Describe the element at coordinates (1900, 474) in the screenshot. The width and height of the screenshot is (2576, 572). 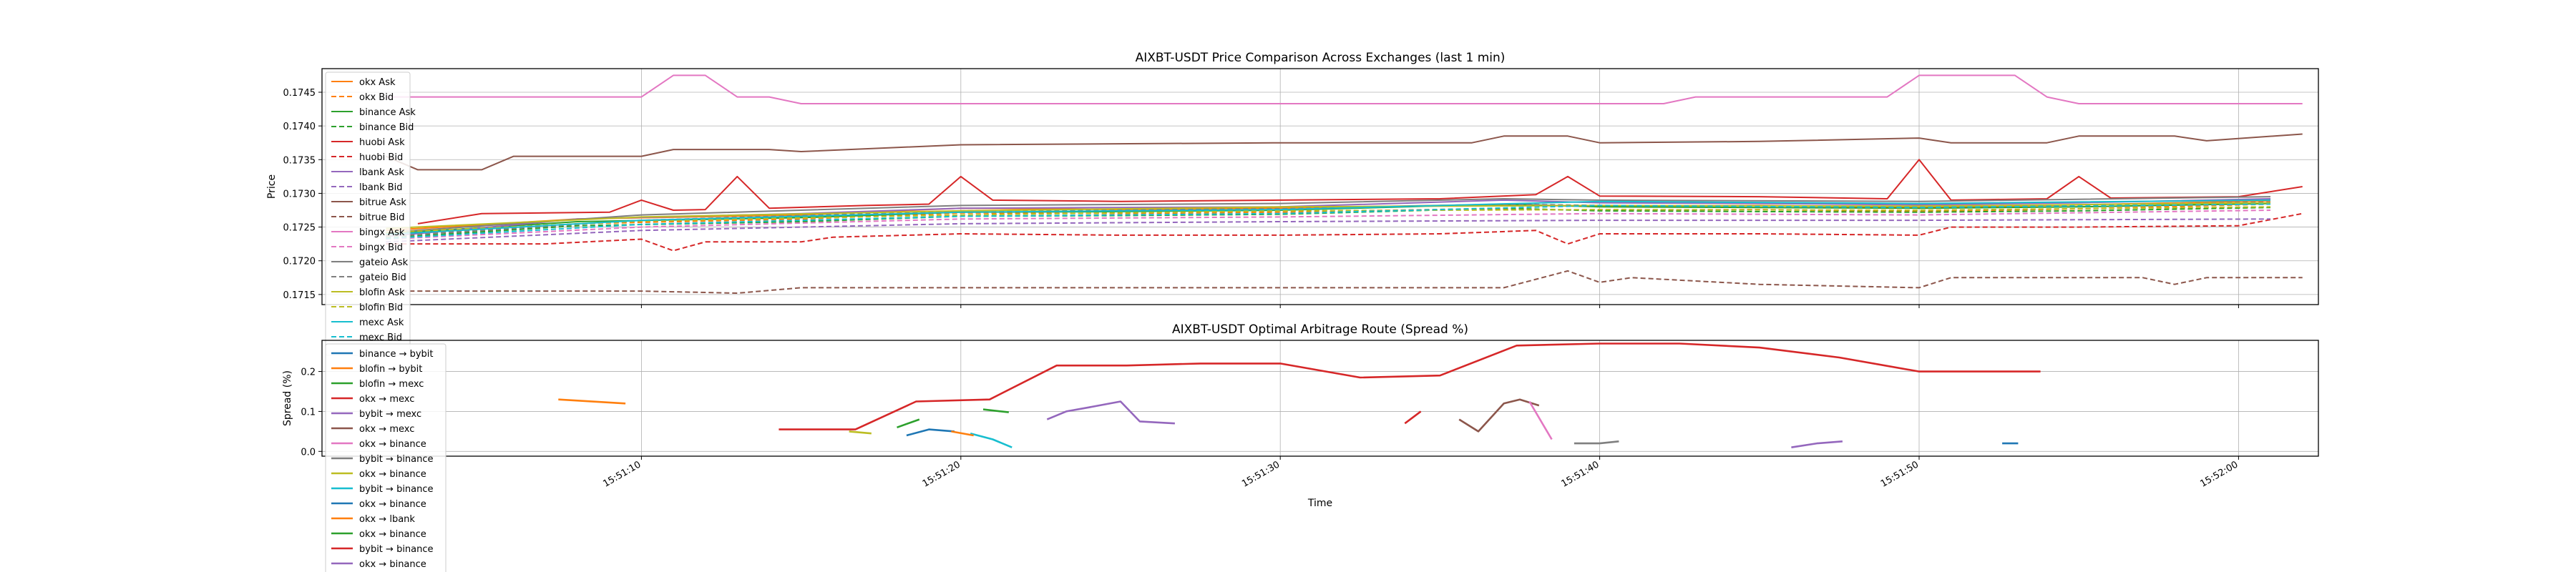
I see `spread-x-tick-label: 15:51:50` at that location.